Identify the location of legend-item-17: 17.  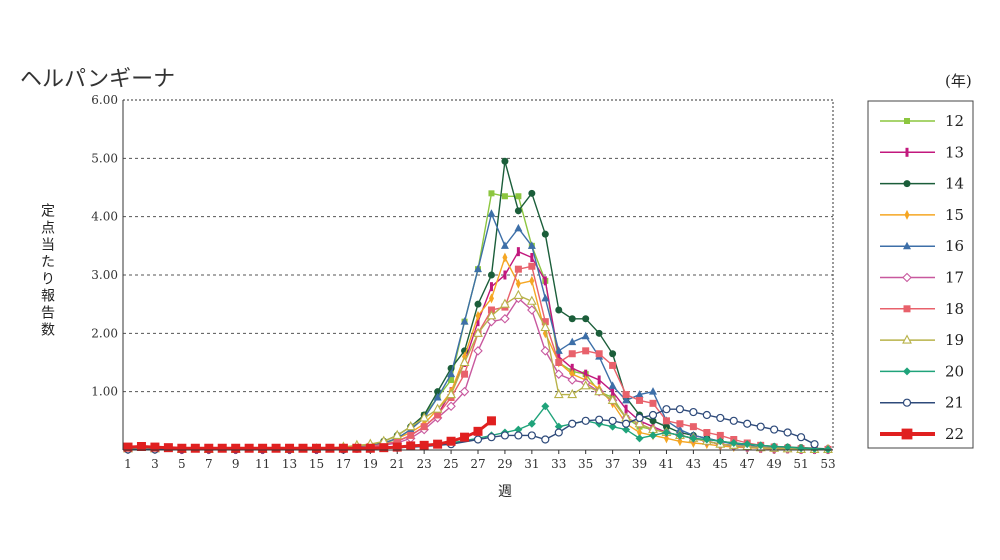
(922, 278).